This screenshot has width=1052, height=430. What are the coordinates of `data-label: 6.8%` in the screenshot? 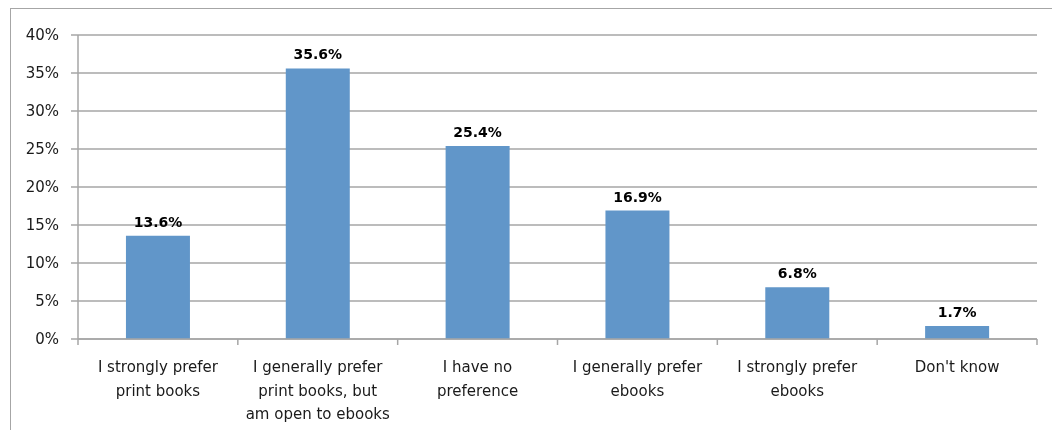 It's located at (797, 273).